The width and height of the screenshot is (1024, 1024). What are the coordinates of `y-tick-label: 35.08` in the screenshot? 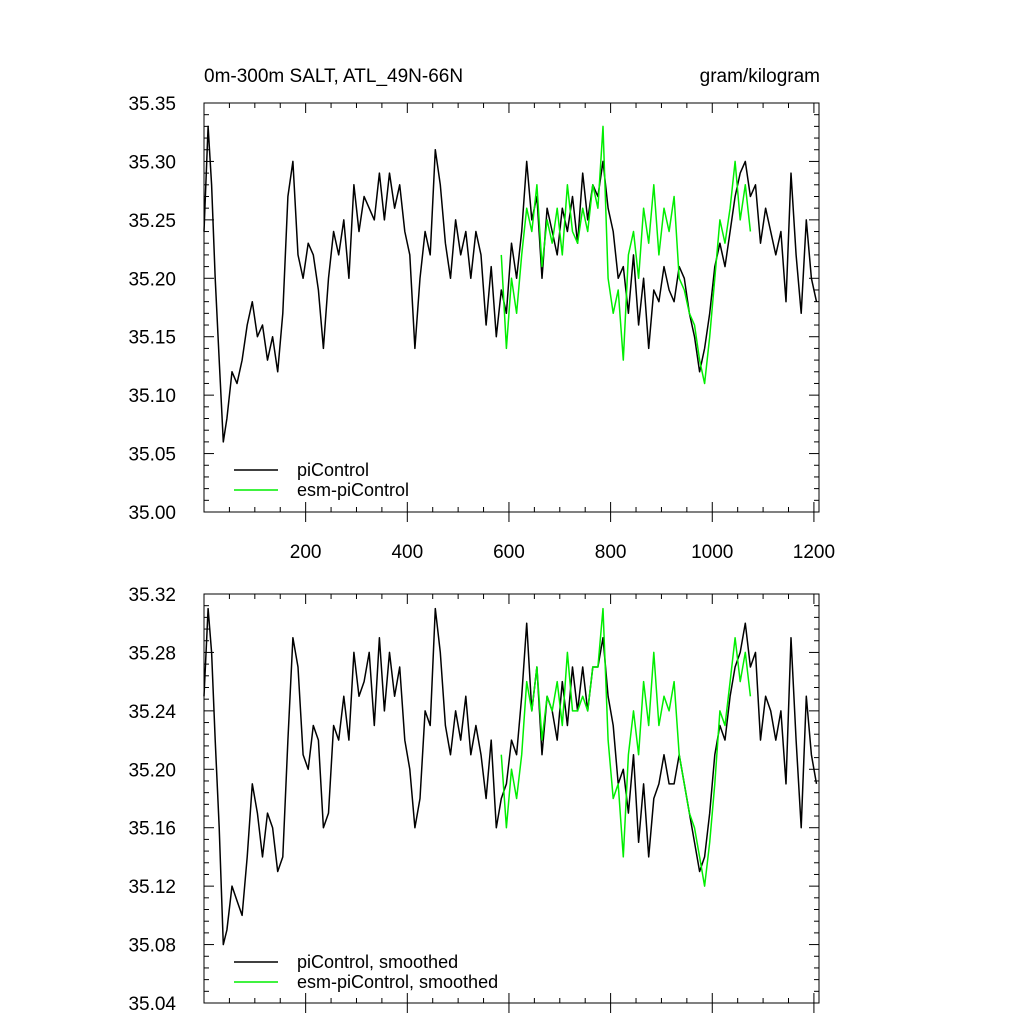 It's located at (152, 946).